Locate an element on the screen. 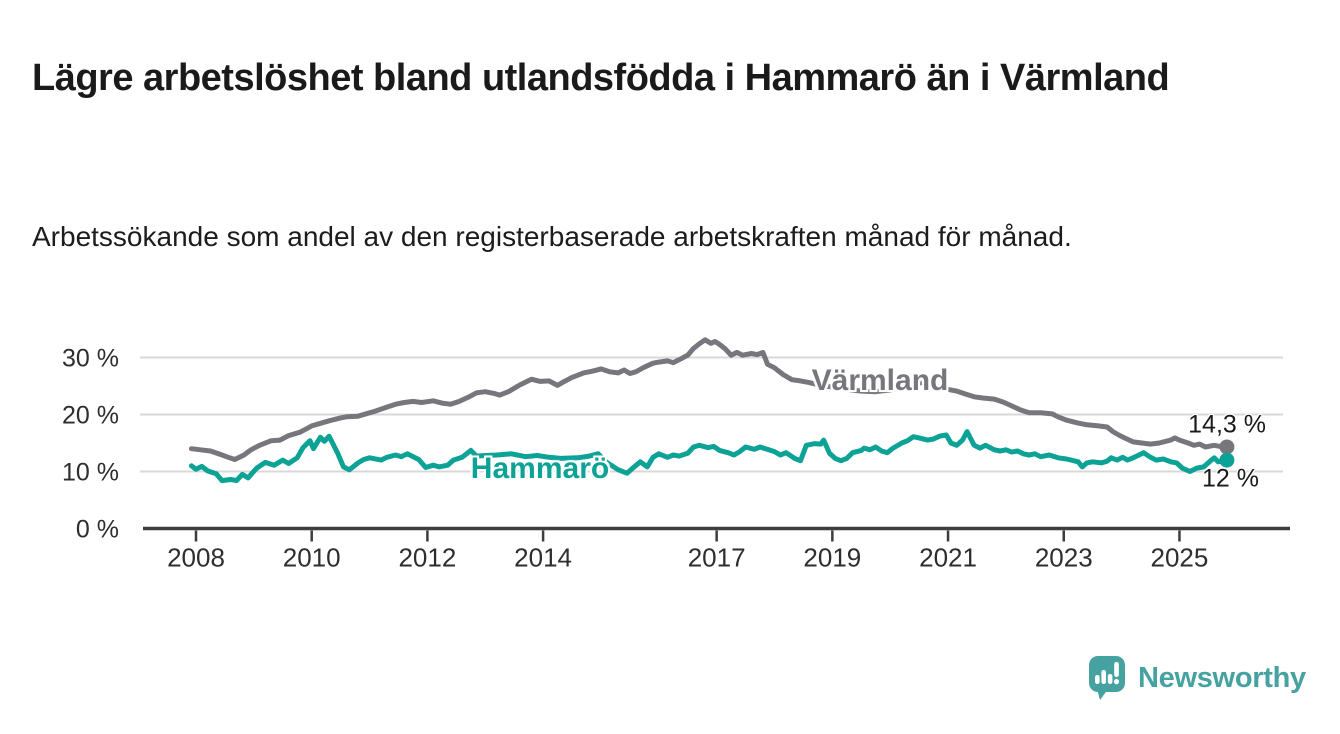 The image size is (1340, 734). series-end-dot-värmland is located at coordinates (1227, 447).